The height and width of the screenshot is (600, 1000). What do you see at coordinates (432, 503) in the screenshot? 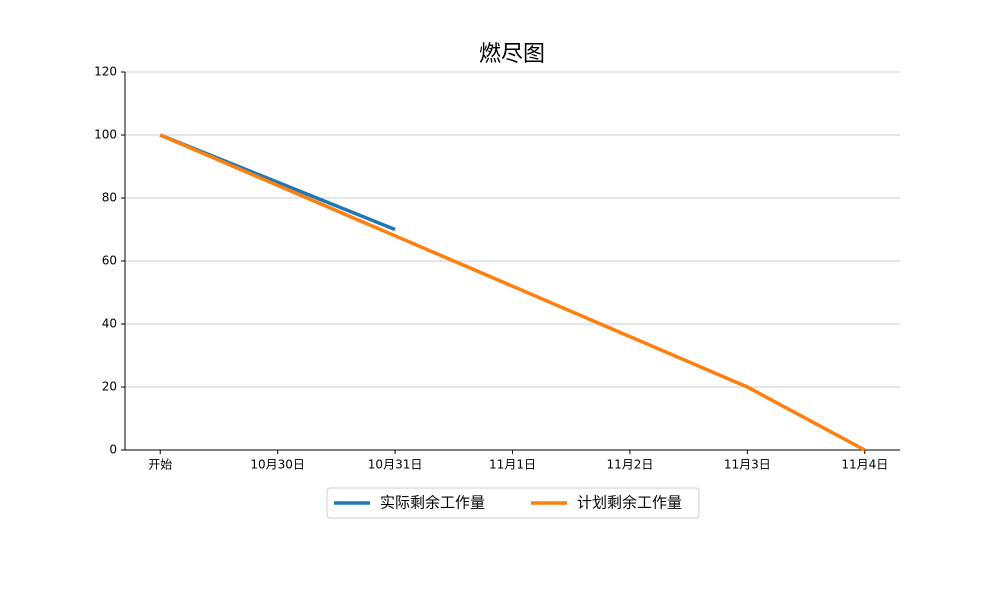
I see `legend-label: 实际剩余工作量` at bounding box center [432, 503].